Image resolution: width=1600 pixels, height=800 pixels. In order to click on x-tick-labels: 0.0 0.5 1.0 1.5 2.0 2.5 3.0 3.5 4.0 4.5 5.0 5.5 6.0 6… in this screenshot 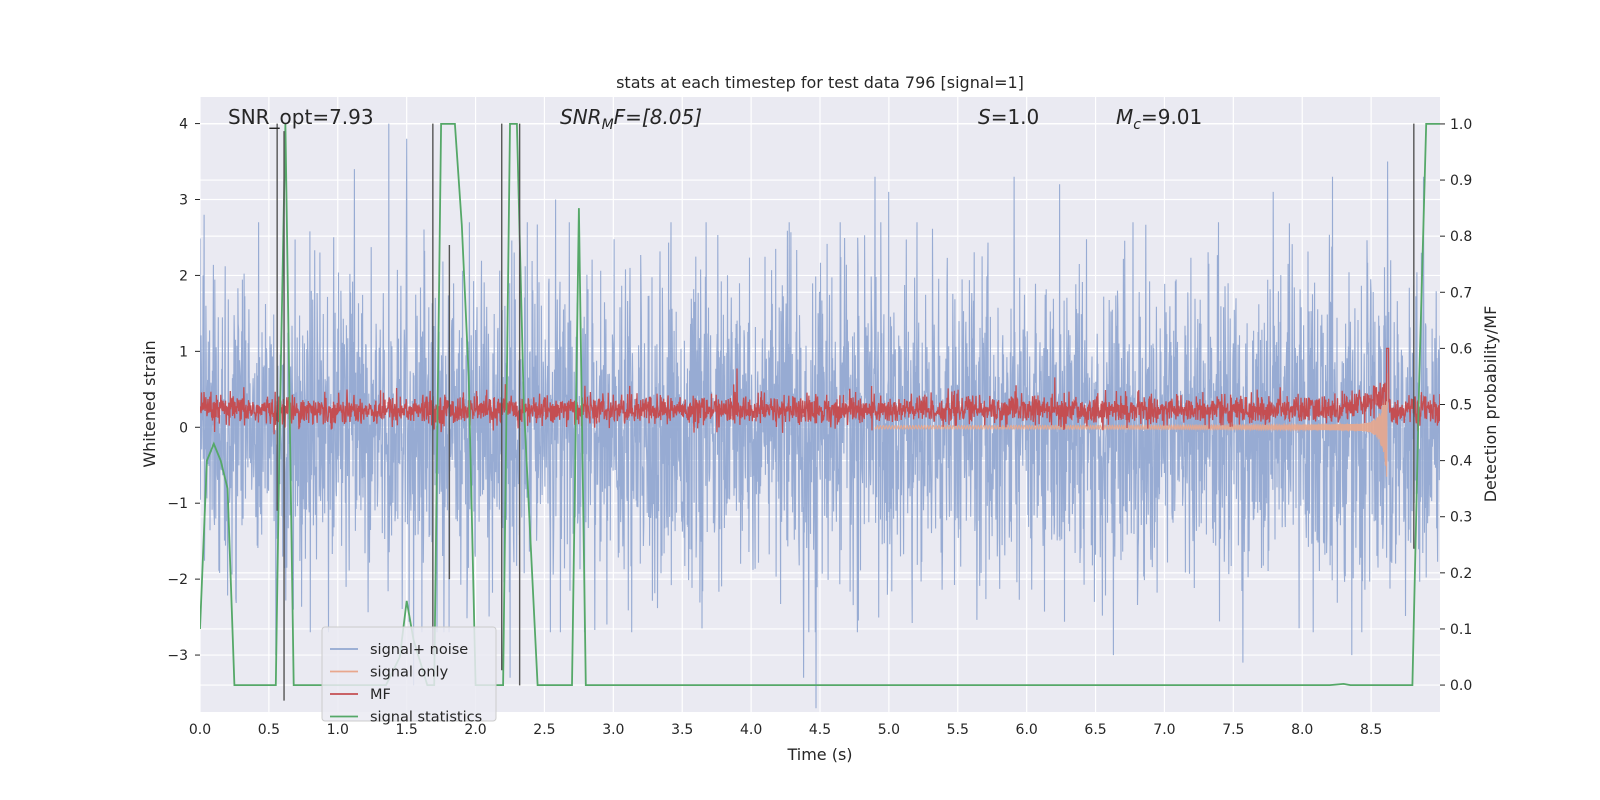, I will do `click(785, 730)`.